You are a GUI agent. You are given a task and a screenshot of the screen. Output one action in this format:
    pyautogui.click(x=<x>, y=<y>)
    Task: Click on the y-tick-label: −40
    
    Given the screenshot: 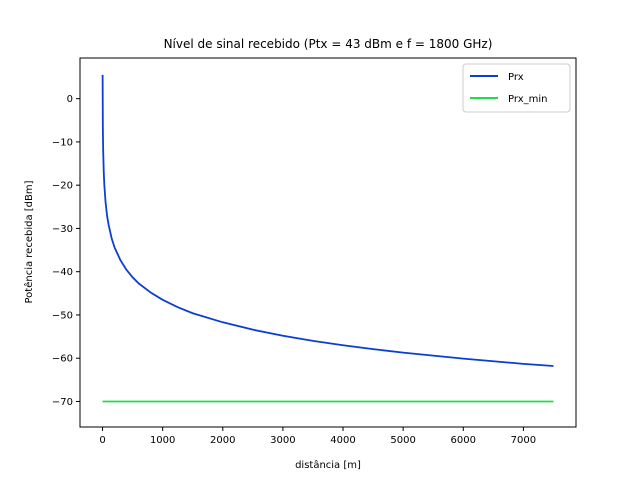 What is the action you would take?
    pyautogui.click(x=62, y=272)
    